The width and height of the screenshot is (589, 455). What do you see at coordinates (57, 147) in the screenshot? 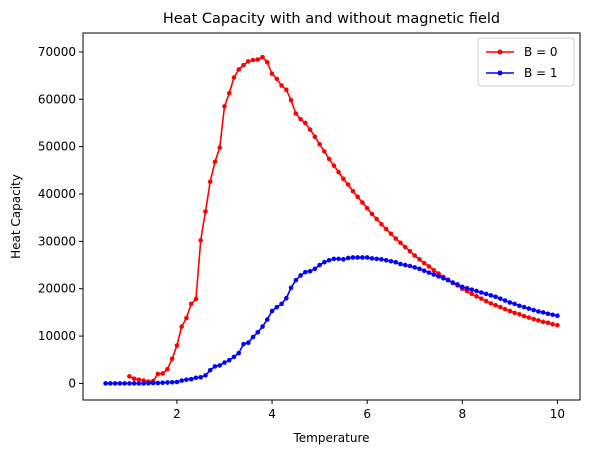
I see `y-tick-label: 50000` at bounding box center [57, 147].